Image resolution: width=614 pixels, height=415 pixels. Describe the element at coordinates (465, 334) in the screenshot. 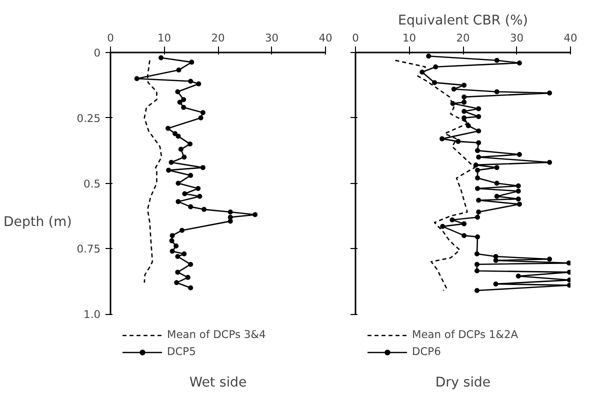

I see `legend-label: Mean of DCPs 1&2A` at that location.